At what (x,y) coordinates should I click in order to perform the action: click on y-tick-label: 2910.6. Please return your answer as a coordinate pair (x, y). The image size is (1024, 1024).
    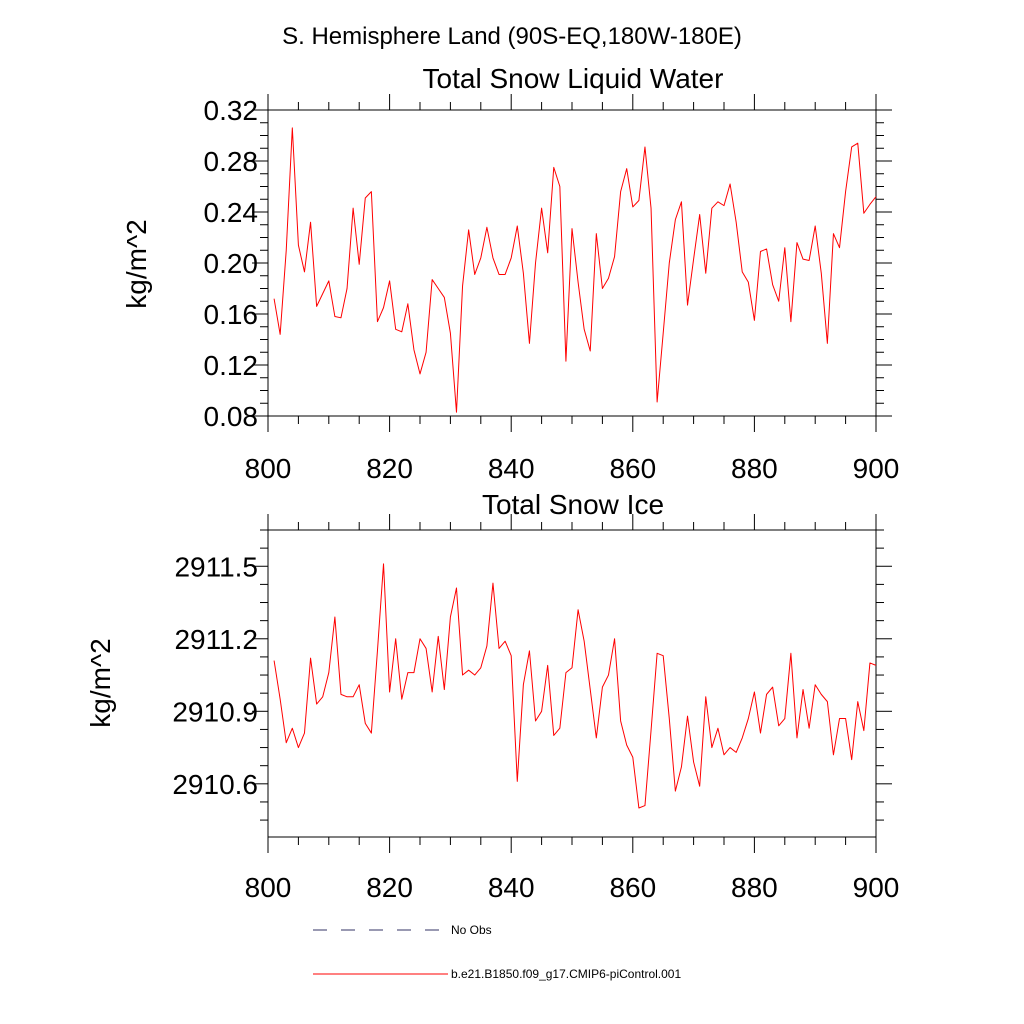
    Looking at the image, I should click on (215, 784).